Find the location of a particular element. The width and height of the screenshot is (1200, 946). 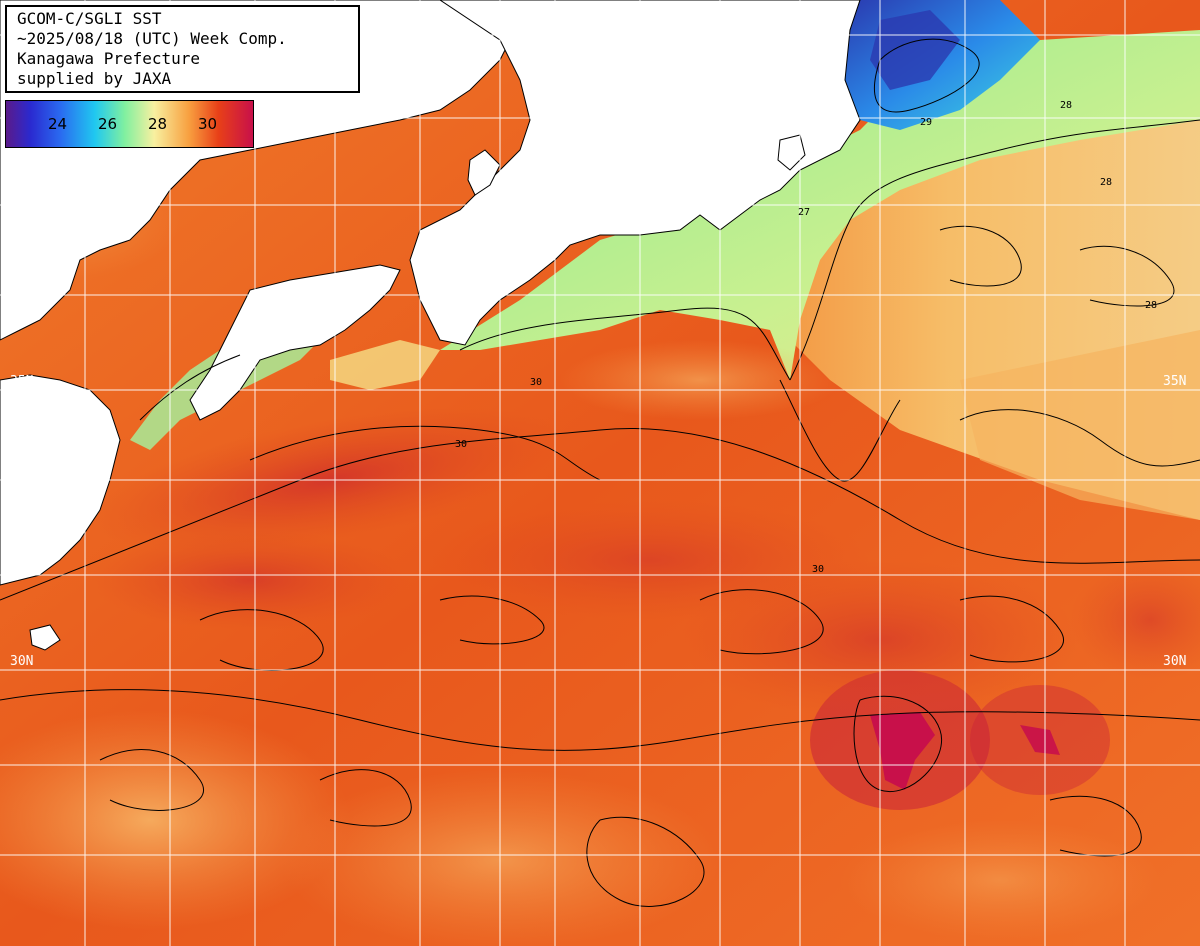

colorbar-tick: 30 is located at coordinates (208, 124).